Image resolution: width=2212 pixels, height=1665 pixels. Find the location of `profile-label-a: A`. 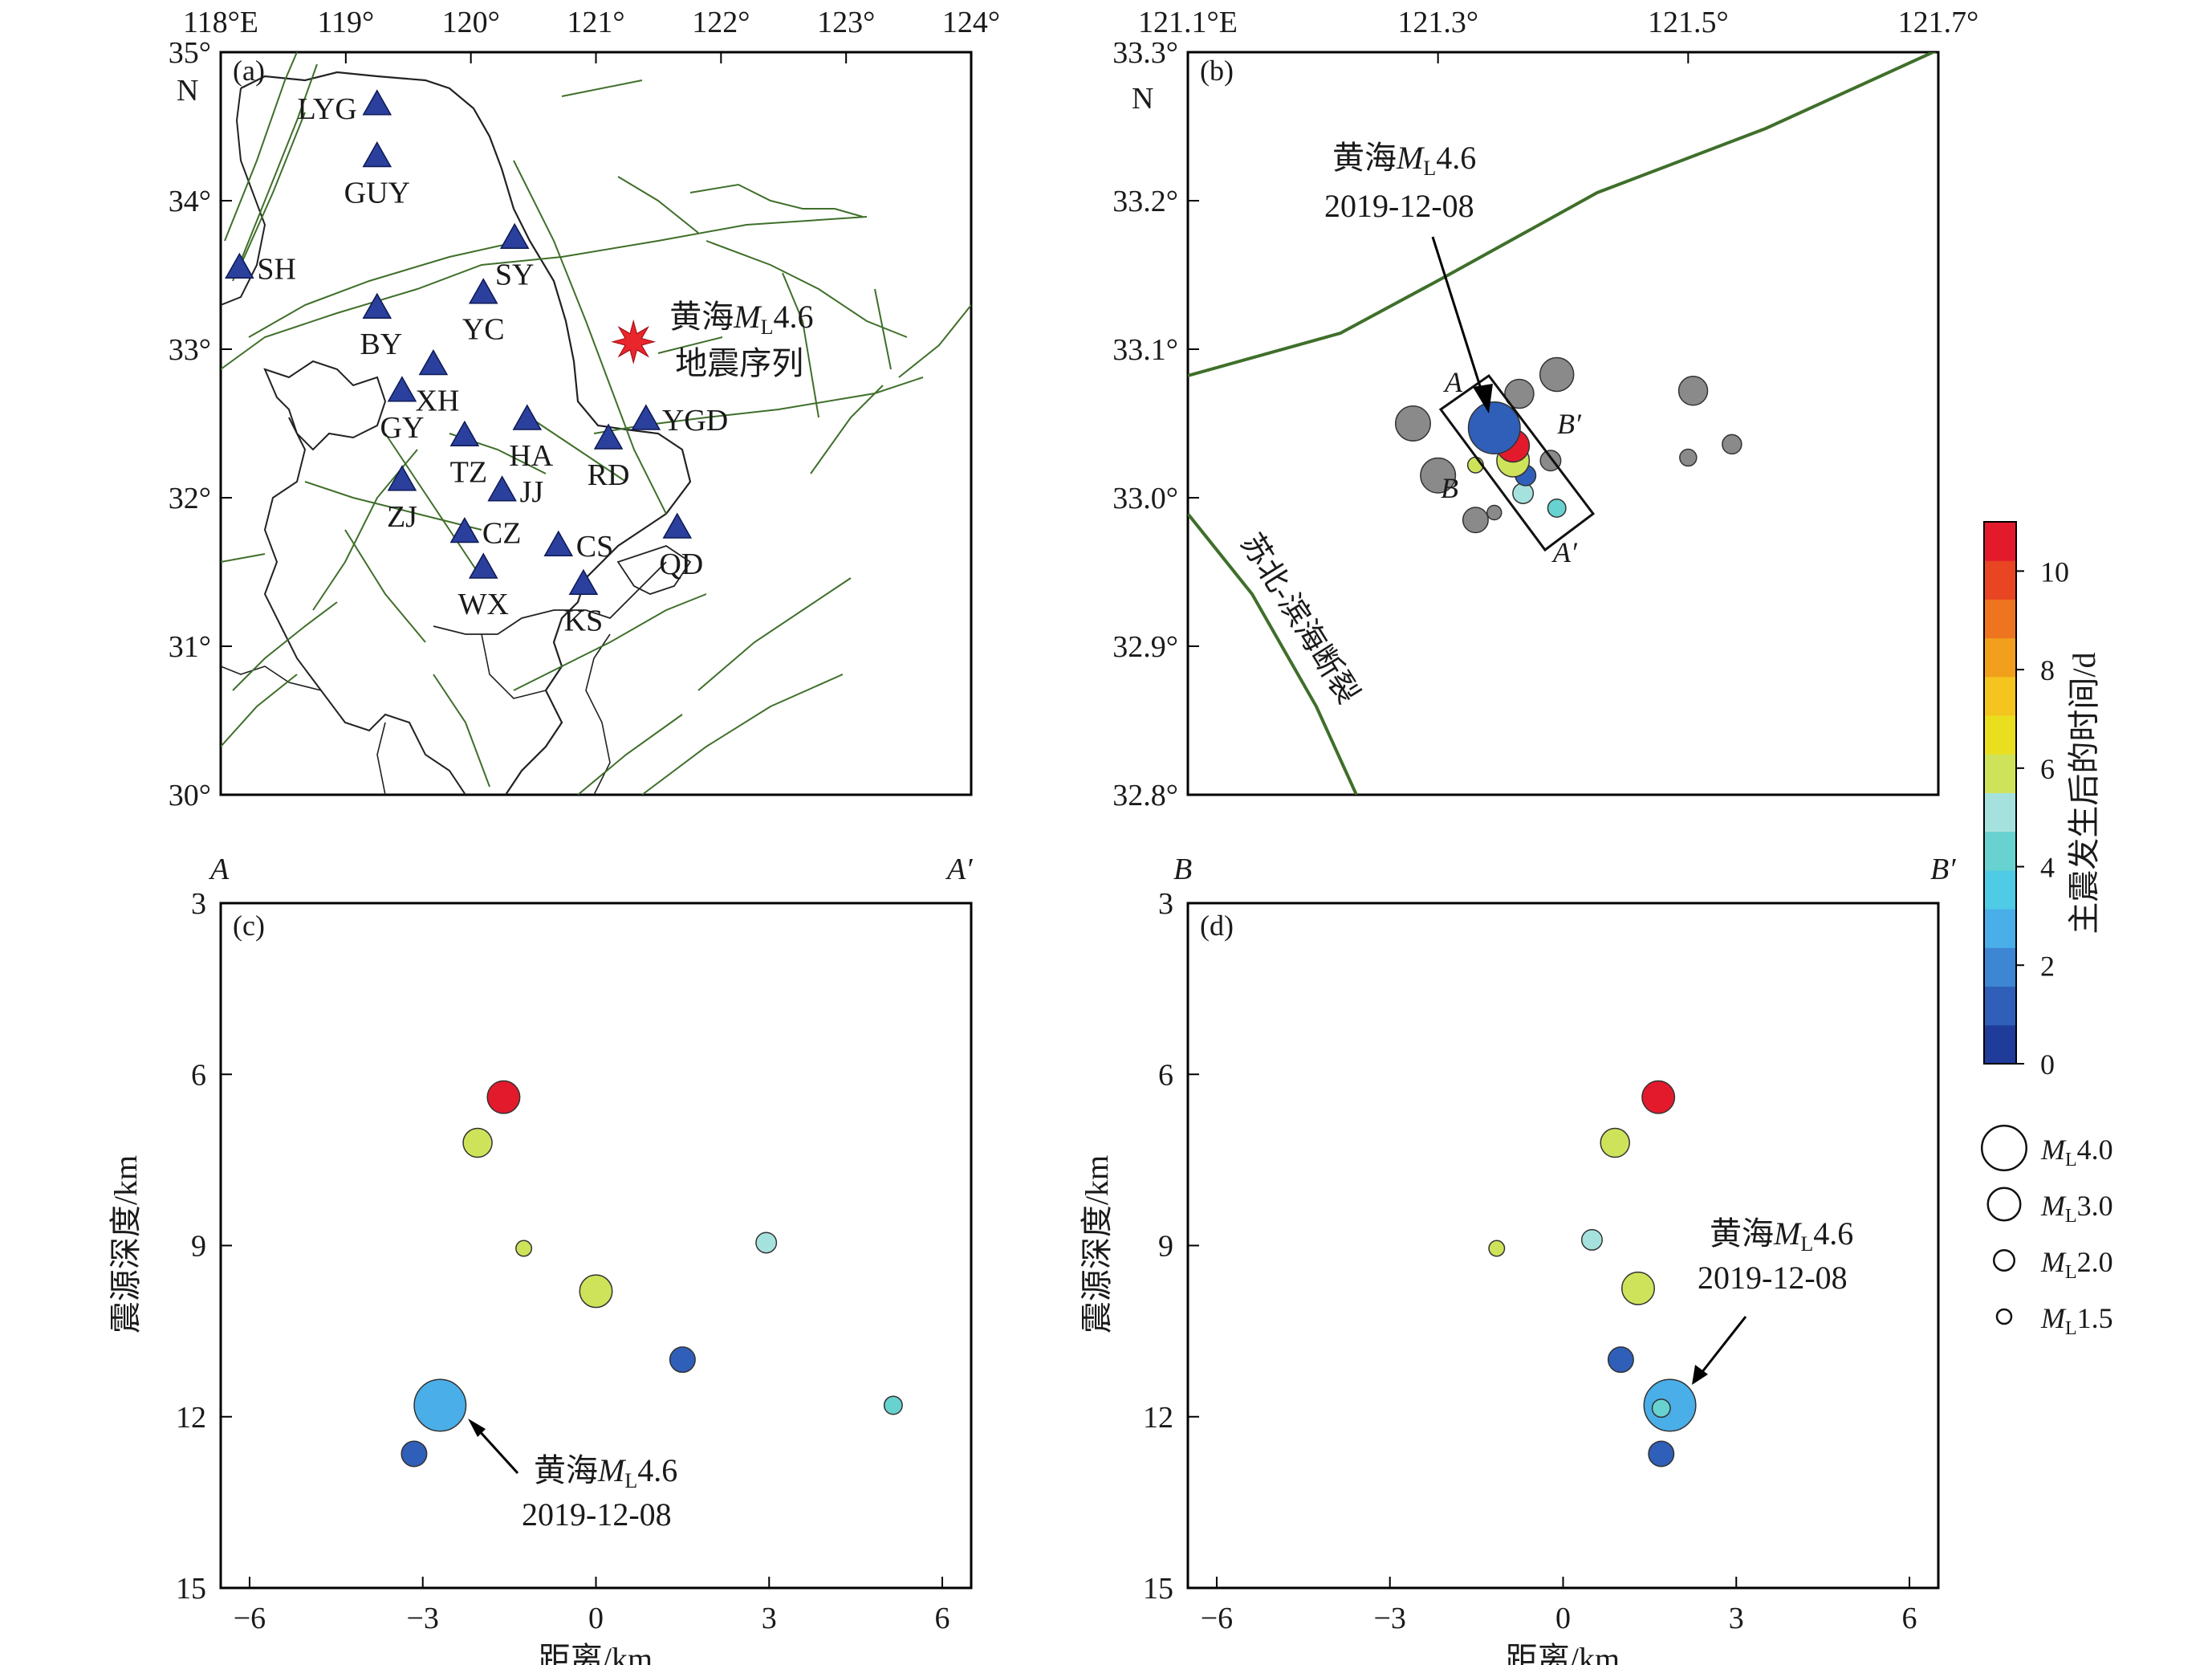

profile-label-a: A is located at coordinates (1453, 382).